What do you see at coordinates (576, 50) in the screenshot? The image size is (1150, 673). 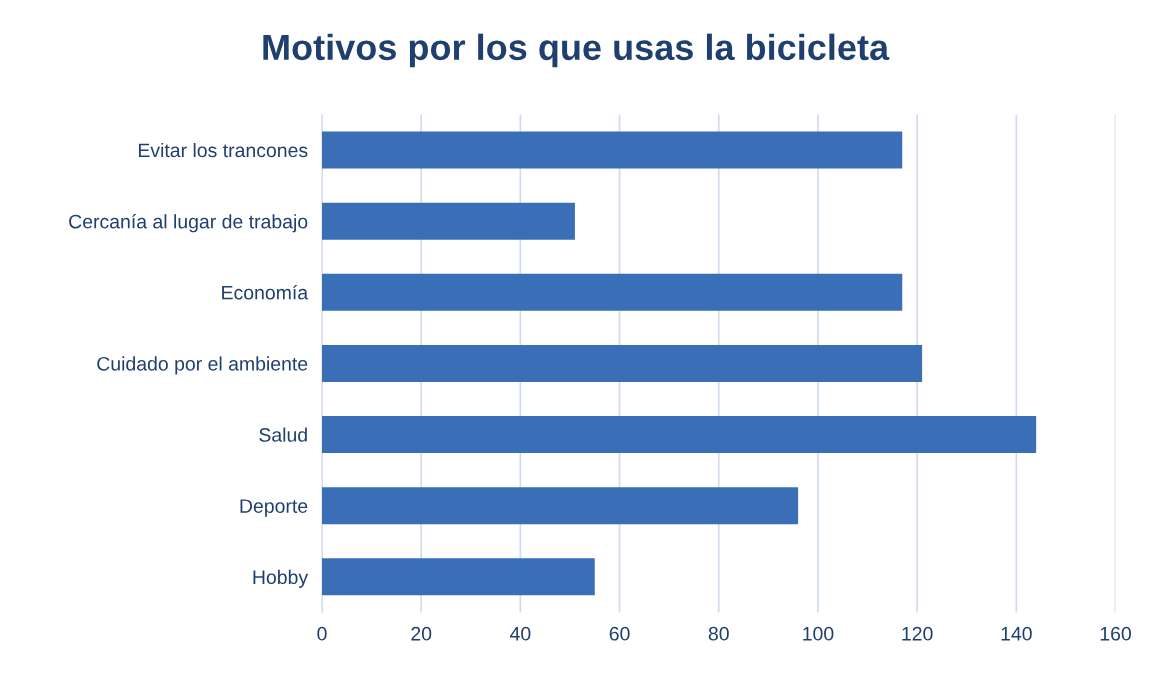 I see `chart-title: Motivos por los que usas la bicicleta` at bounding box center [576, 50].